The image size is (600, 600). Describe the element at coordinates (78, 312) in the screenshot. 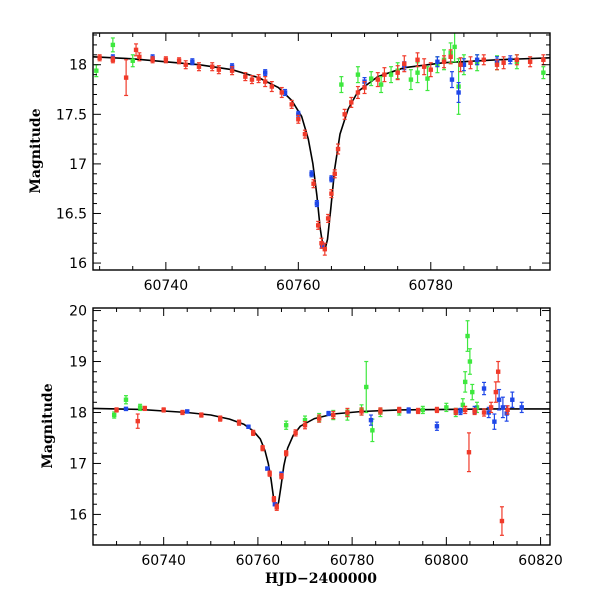

I see `y-tick-label: 20` at that location.